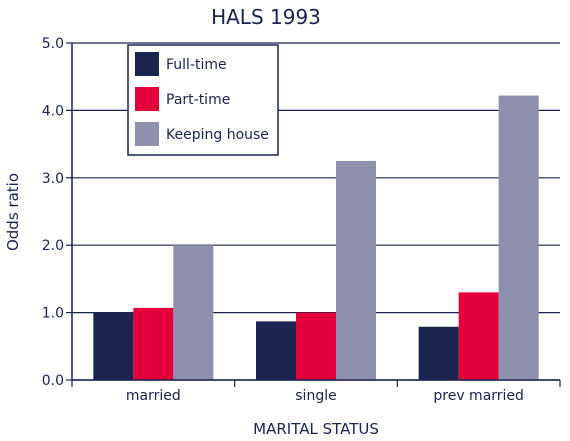  Describe the element at coordinates (53, 111) in the screenshot. I see `y-tick-label: 4.0` at that location.